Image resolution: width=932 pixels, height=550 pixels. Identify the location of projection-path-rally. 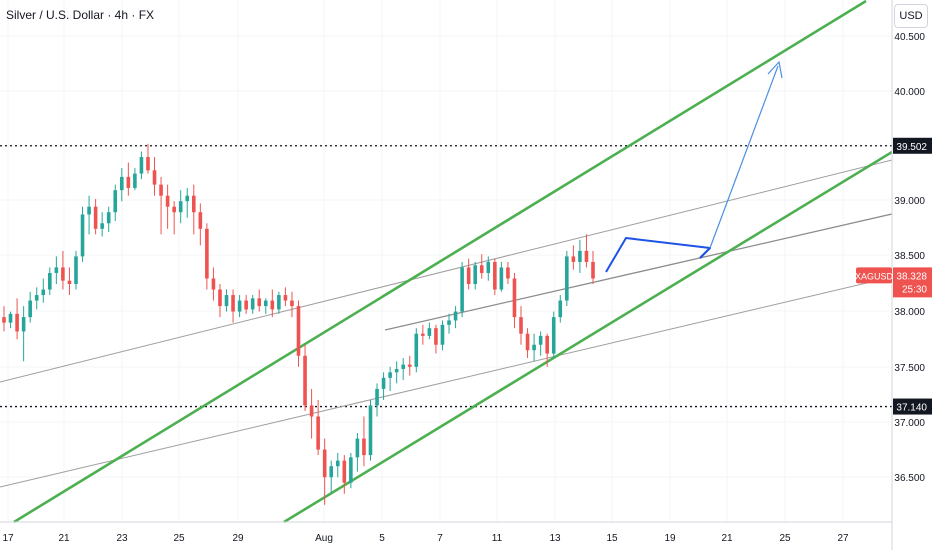
(744, 157).